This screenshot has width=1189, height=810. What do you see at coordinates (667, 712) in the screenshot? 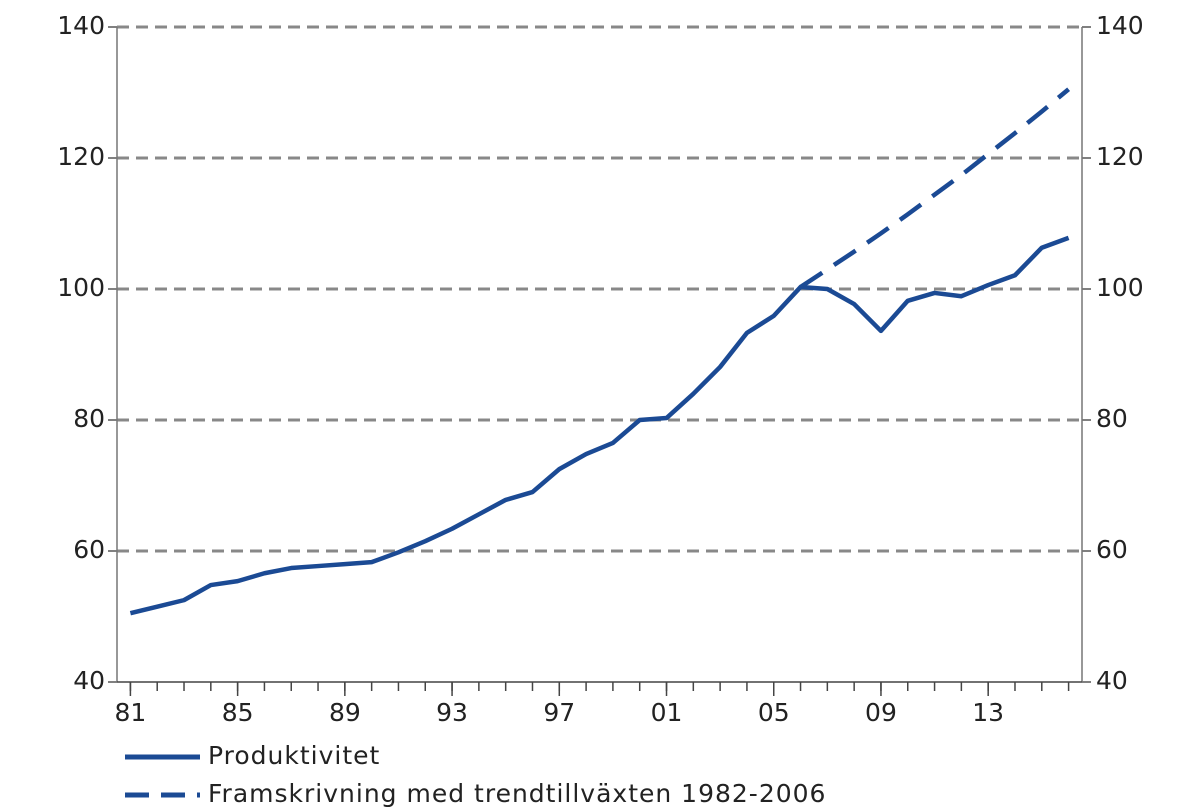
I see `x-tick-label: 01` at bounding box center [667, 712].